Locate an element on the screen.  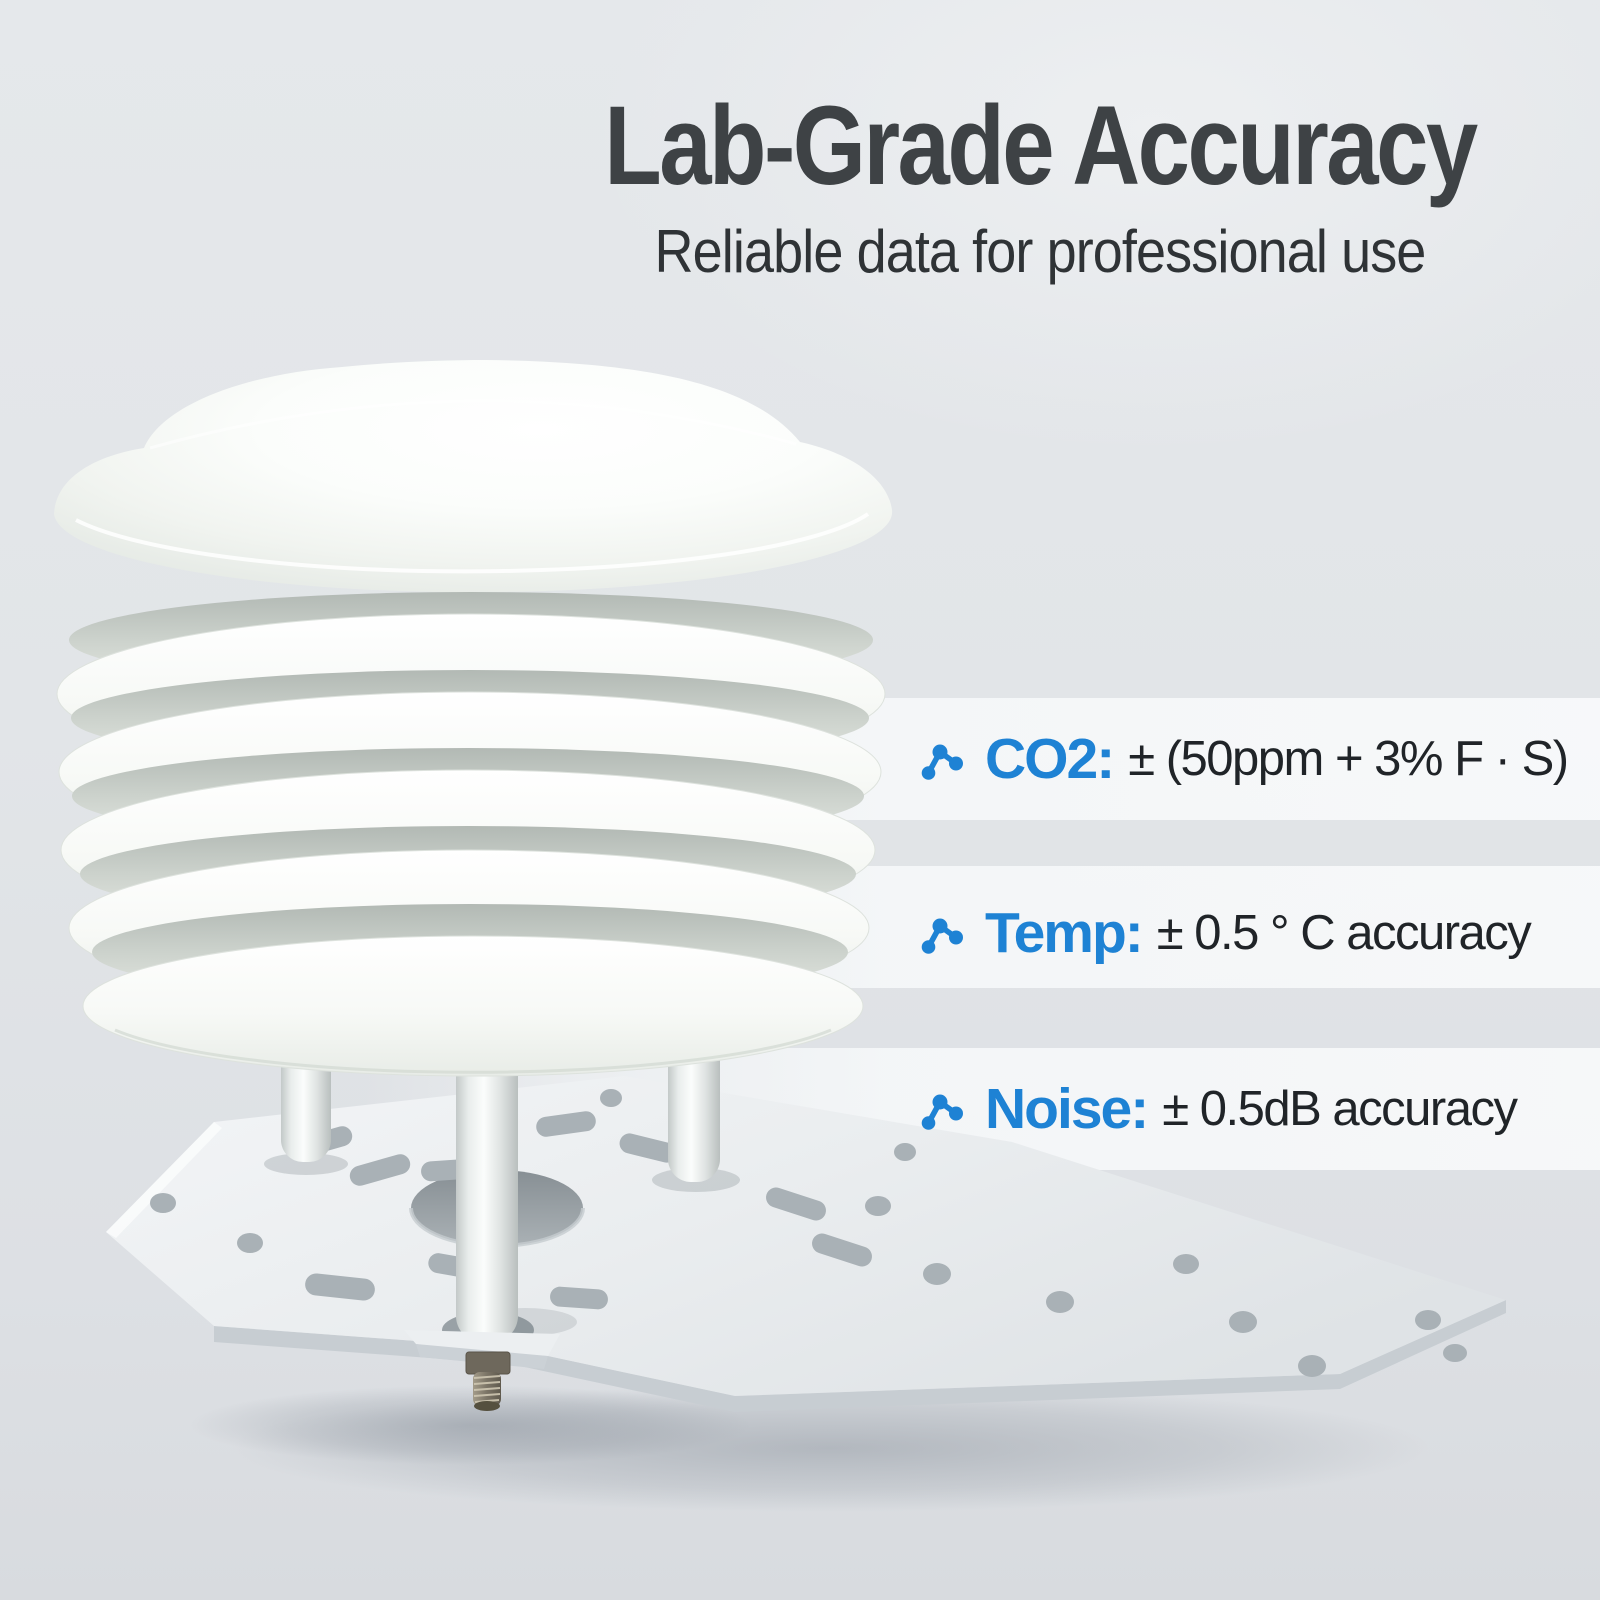
ground-shadow is located at coordinates (810, 1448).